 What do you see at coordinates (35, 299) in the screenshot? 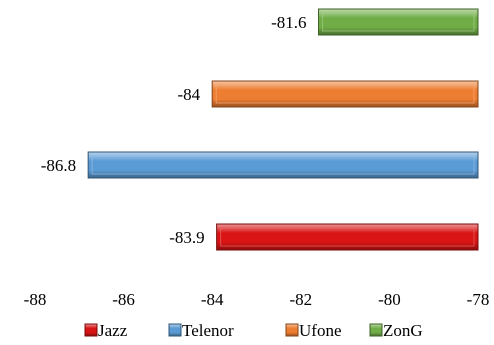
I see `x-tick-label: -88` at bounding box center [35, 299].